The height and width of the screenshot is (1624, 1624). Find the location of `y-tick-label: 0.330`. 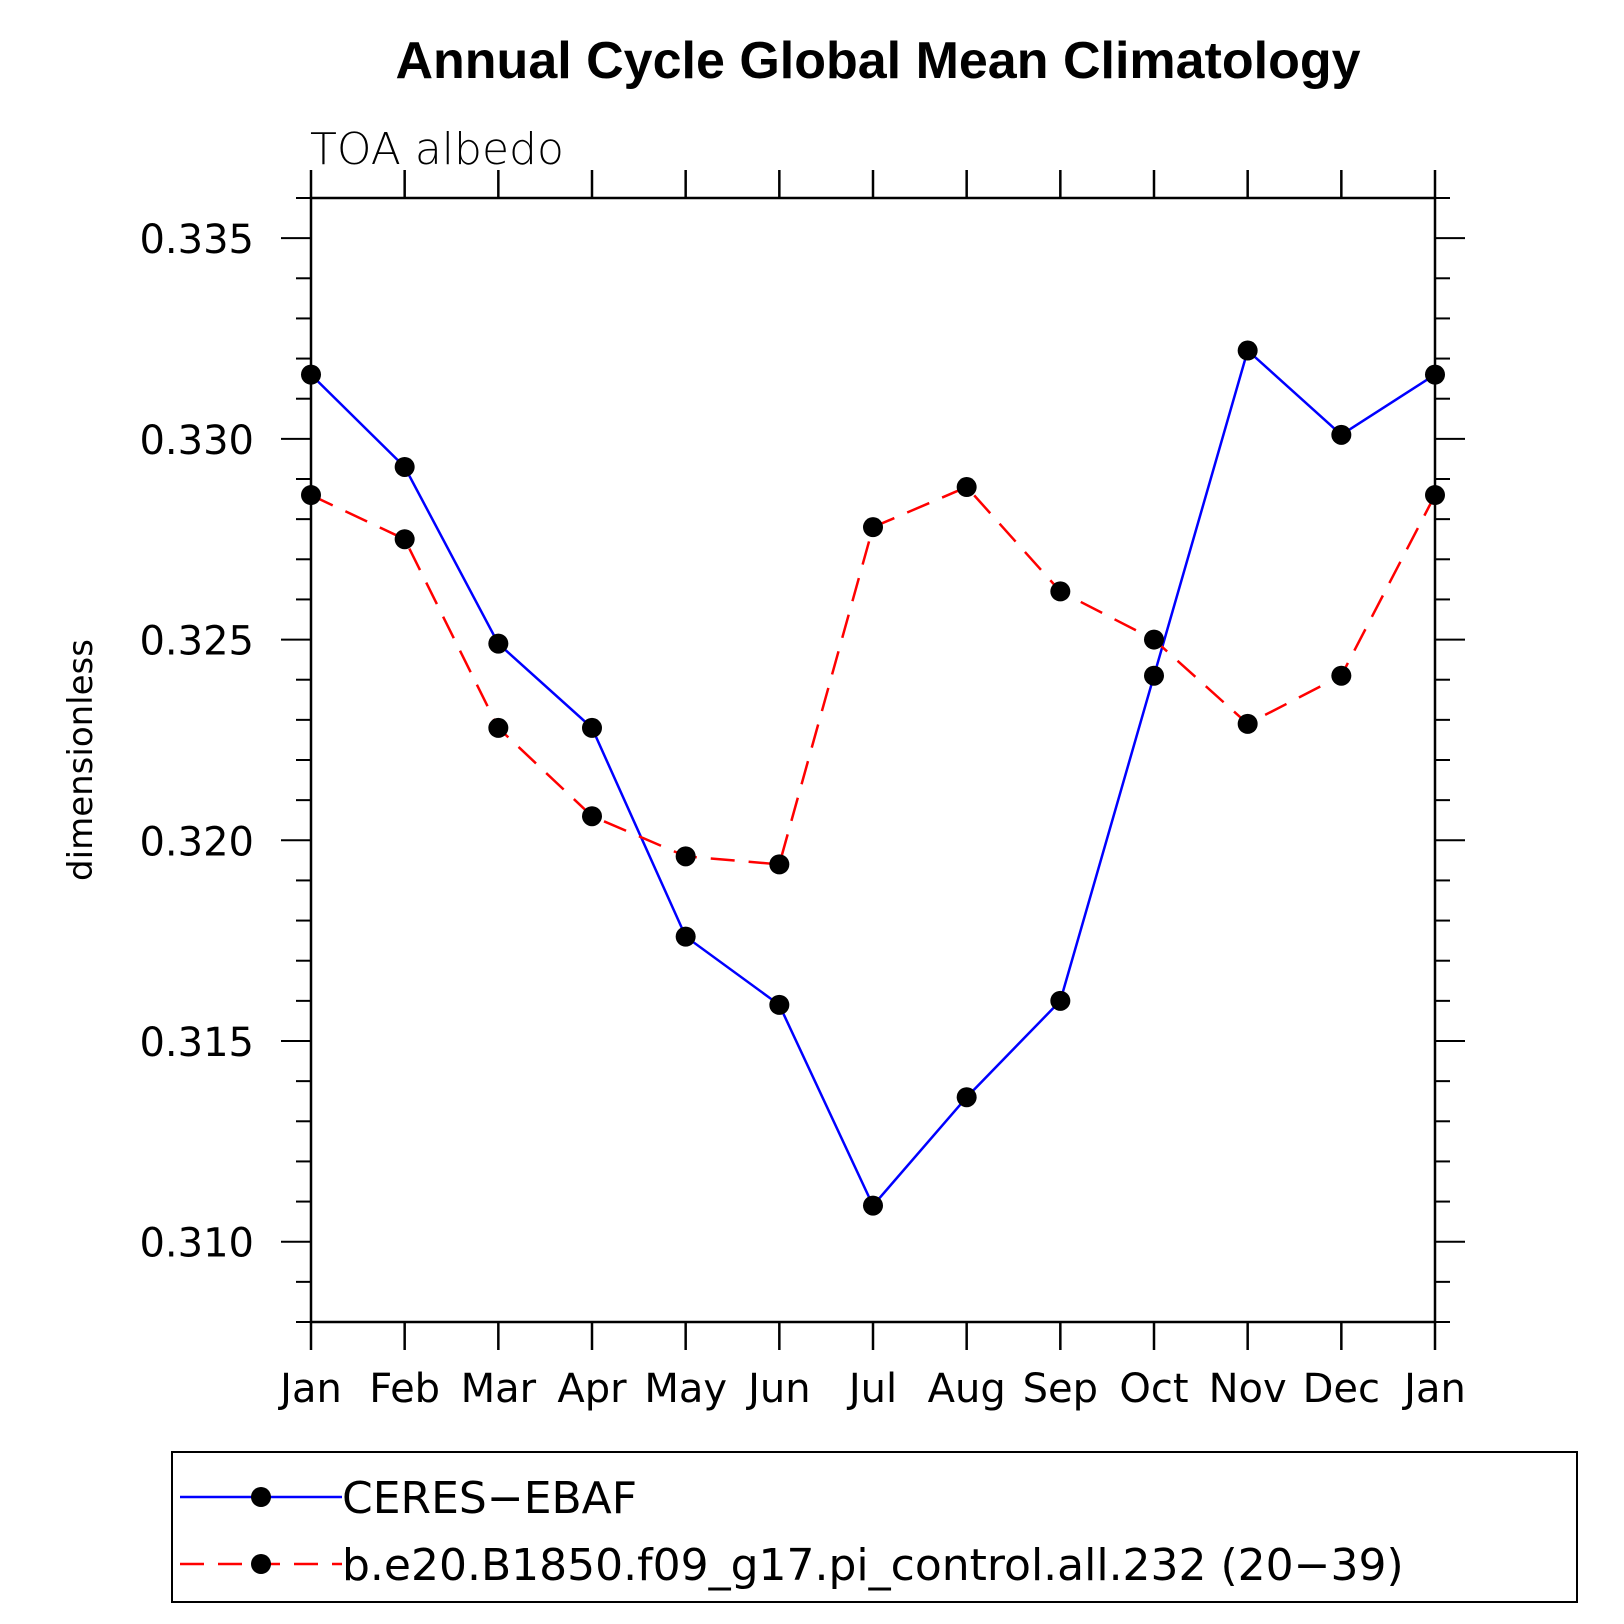

y-tick-label: 0.330 is located at coordinates (196, 441).